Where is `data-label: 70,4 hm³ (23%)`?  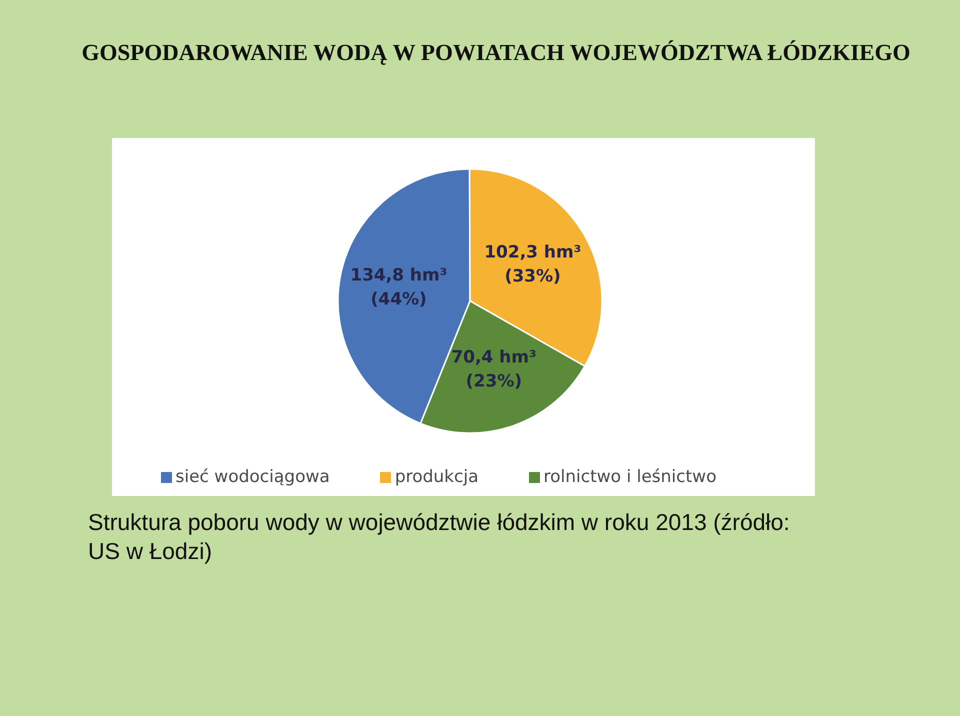 data-label: 70,4 hm³ (23%) is located at coordinates (493, 370).